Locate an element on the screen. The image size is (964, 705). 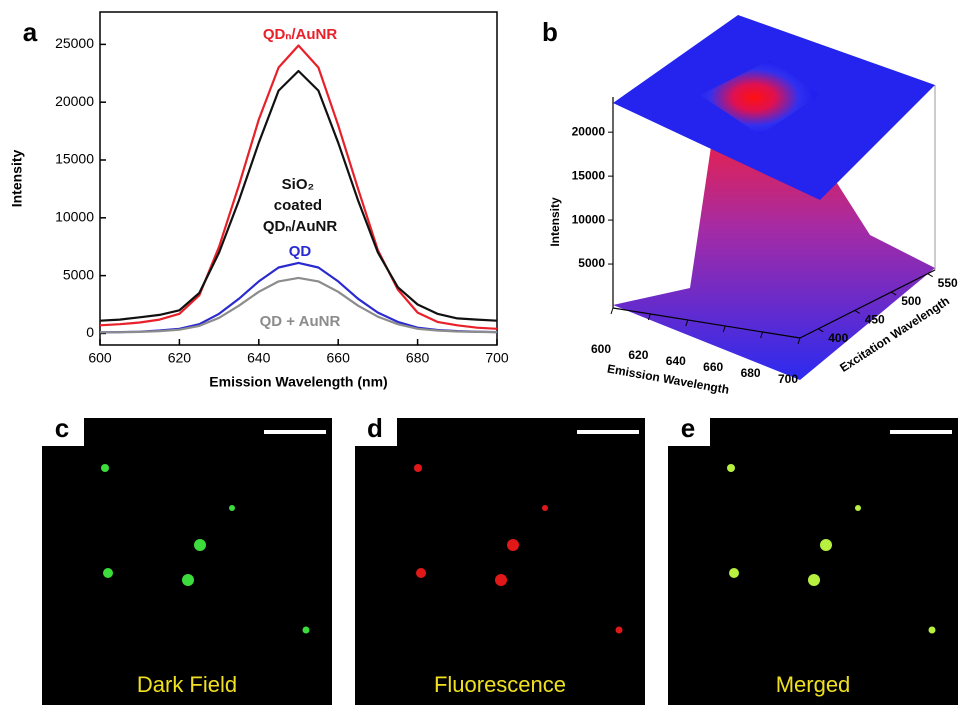
heatmap-spot is located at coordinates (760, 97).